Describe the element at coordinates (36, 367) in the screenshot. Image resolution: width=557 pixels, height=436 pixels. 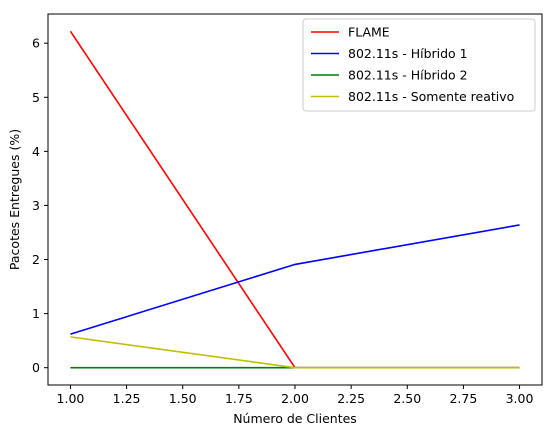
I see `y-tick-label: 0` at that location.